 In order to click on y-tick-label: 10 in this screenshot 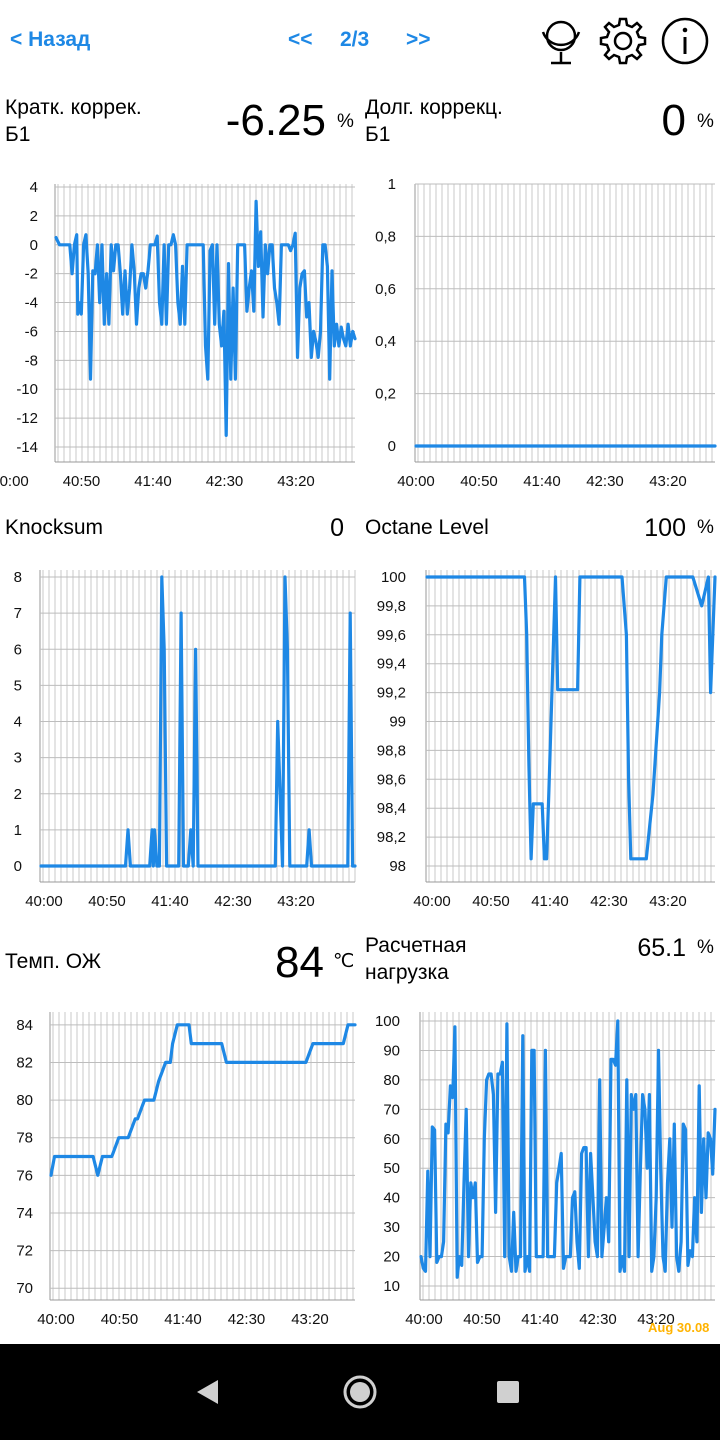, I will do `click(391, 1286)`.